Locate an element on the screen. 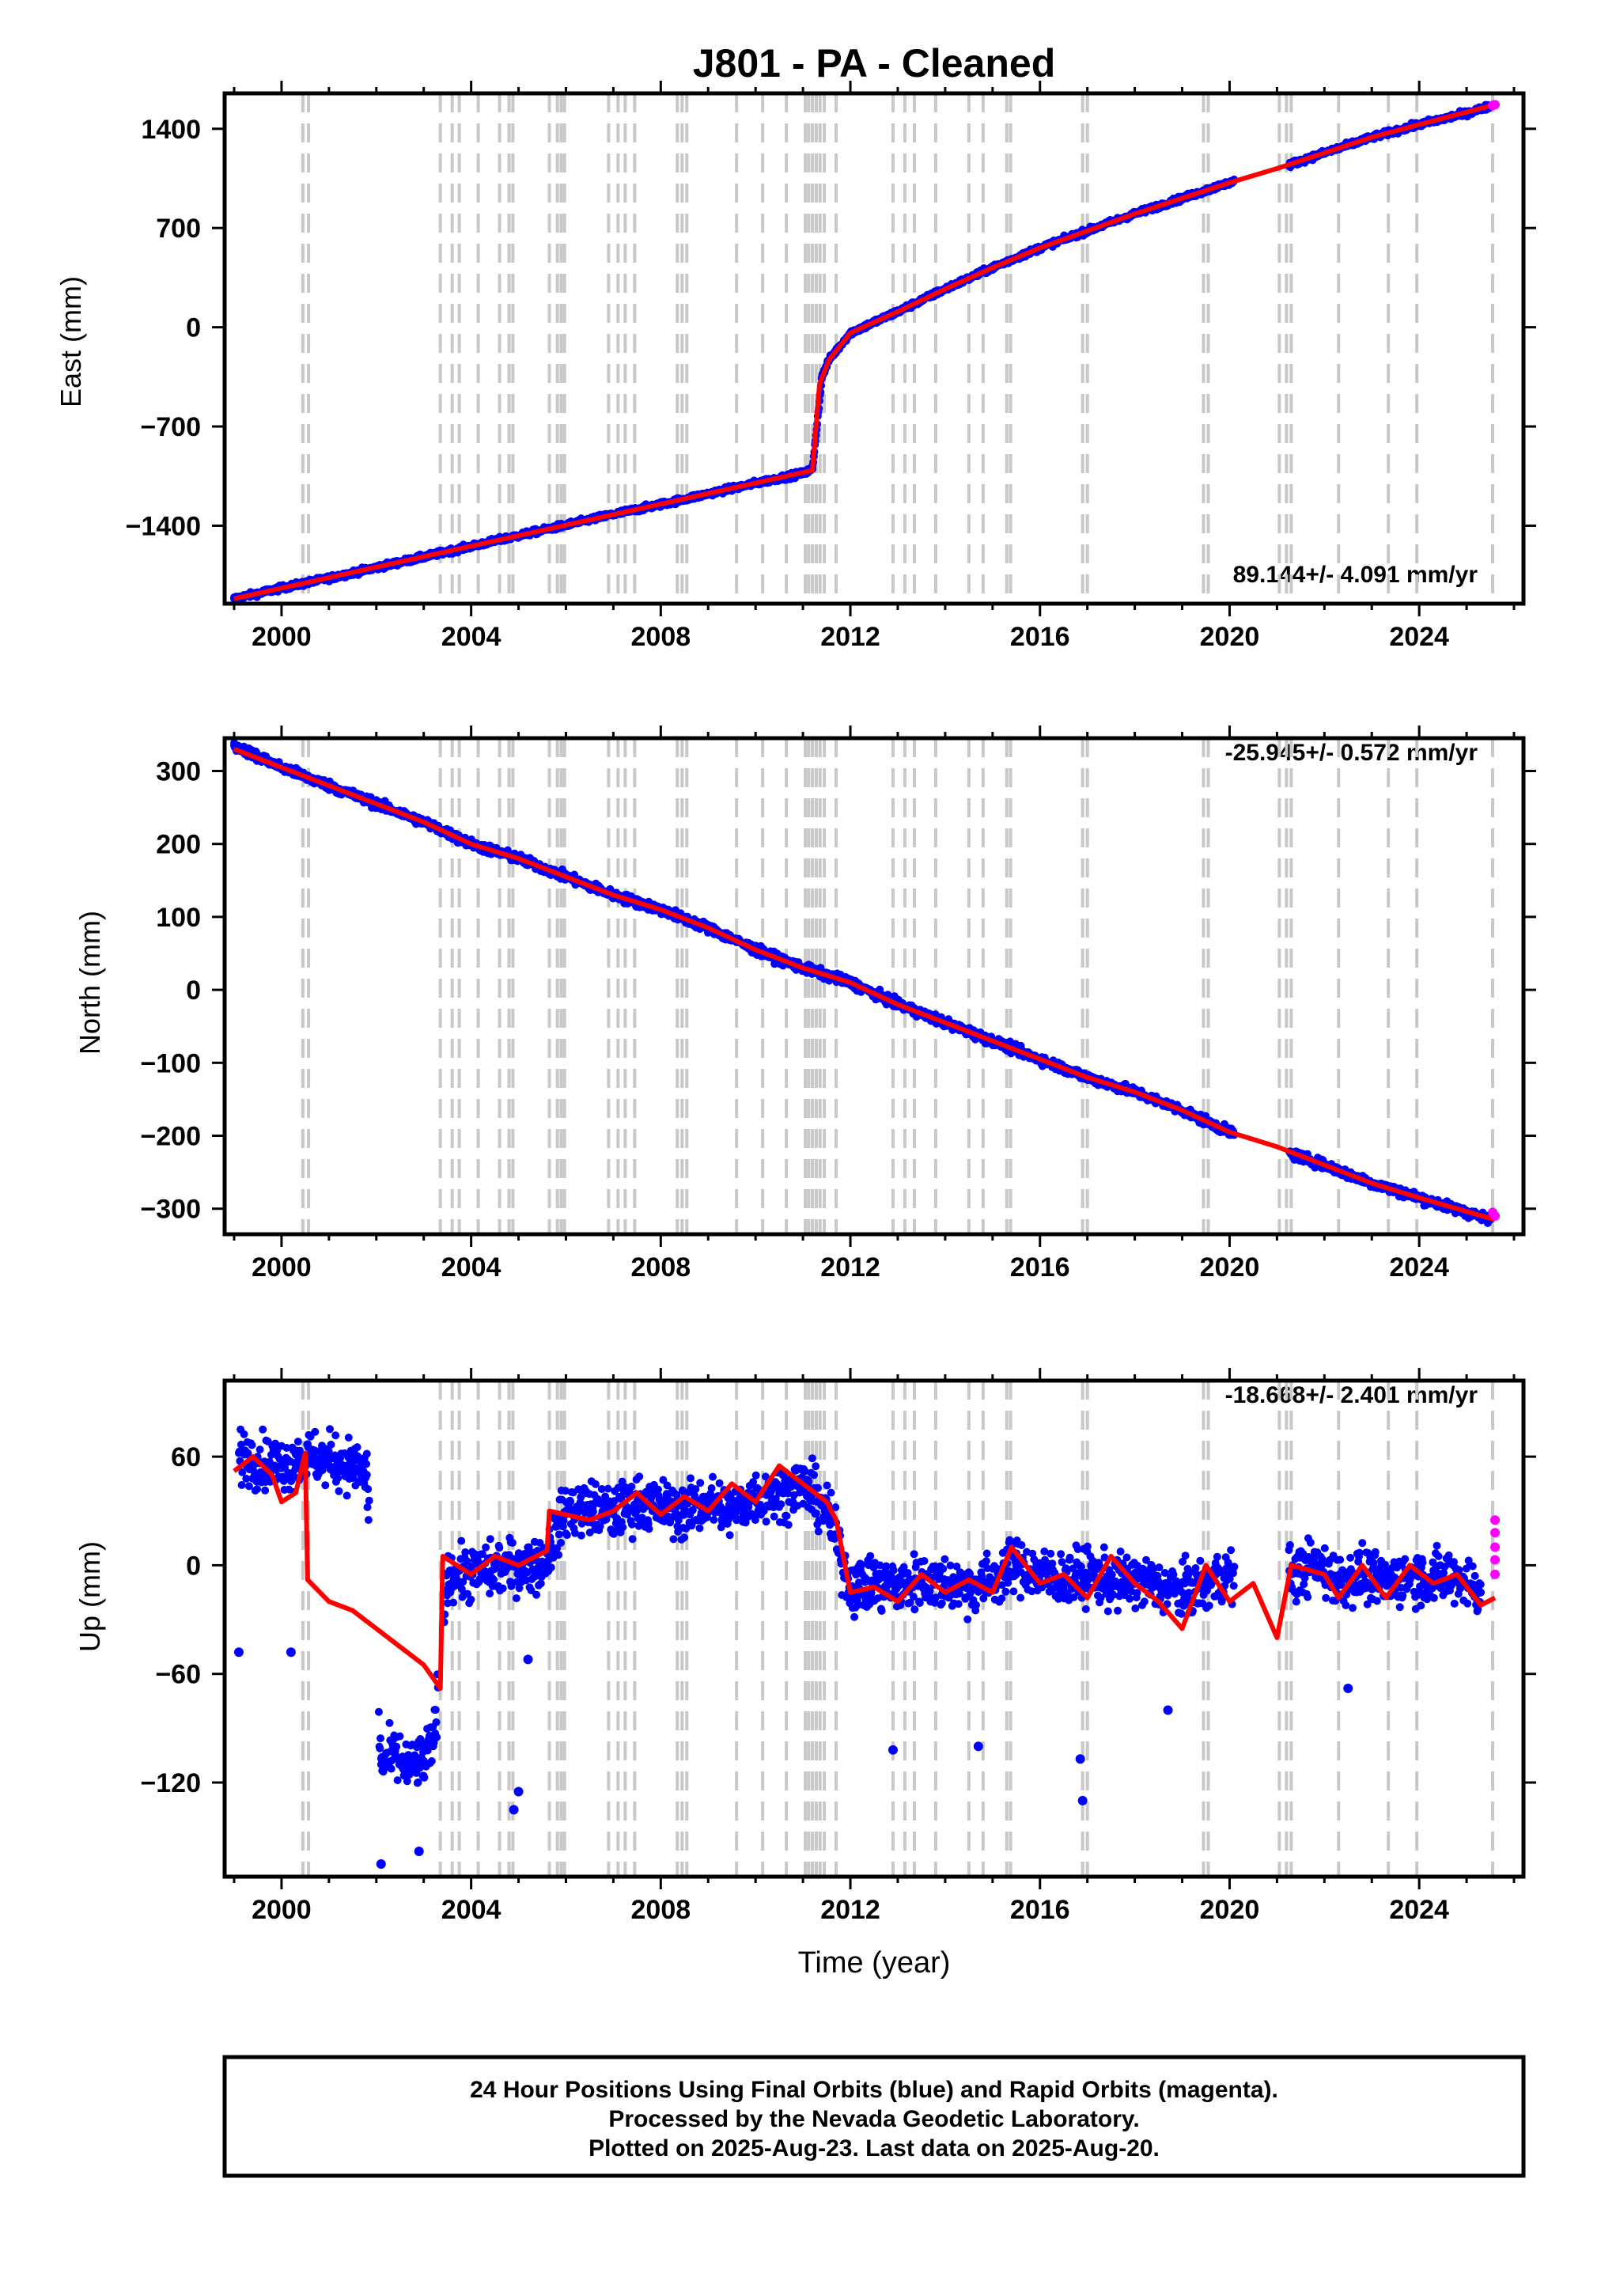  y-tick-label: −300 is located at coordinates (170, 1210).